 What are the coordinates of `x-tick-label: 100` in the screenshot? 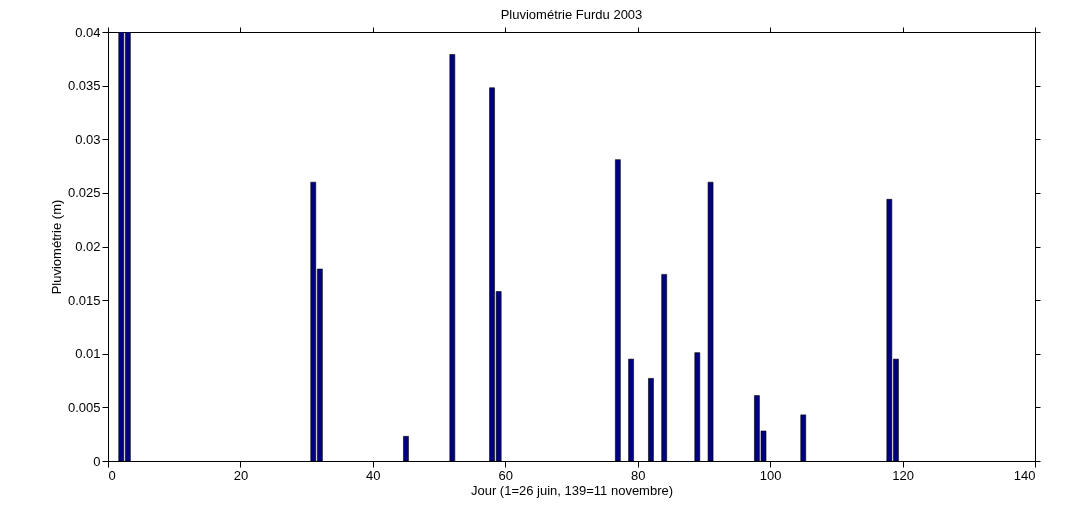 It's located at (770, 475).